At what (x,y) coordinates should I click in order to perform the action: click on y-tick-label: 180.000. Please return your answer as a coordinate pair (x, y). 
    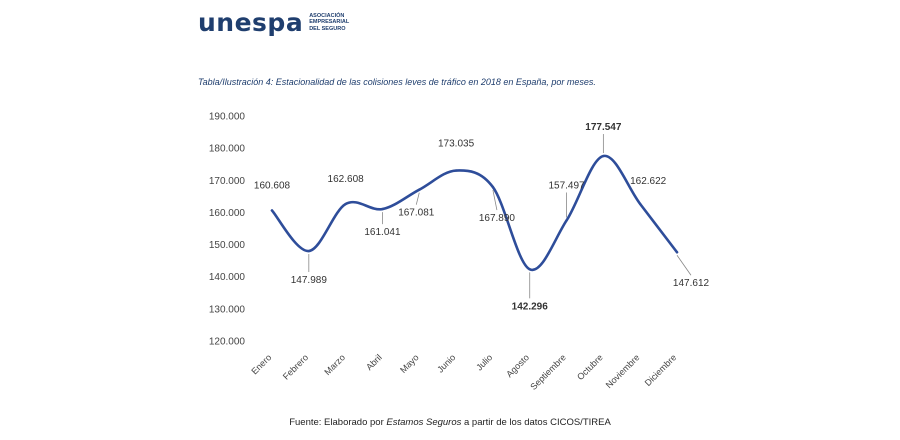
    Looking at the image, I should click on (227, 149).